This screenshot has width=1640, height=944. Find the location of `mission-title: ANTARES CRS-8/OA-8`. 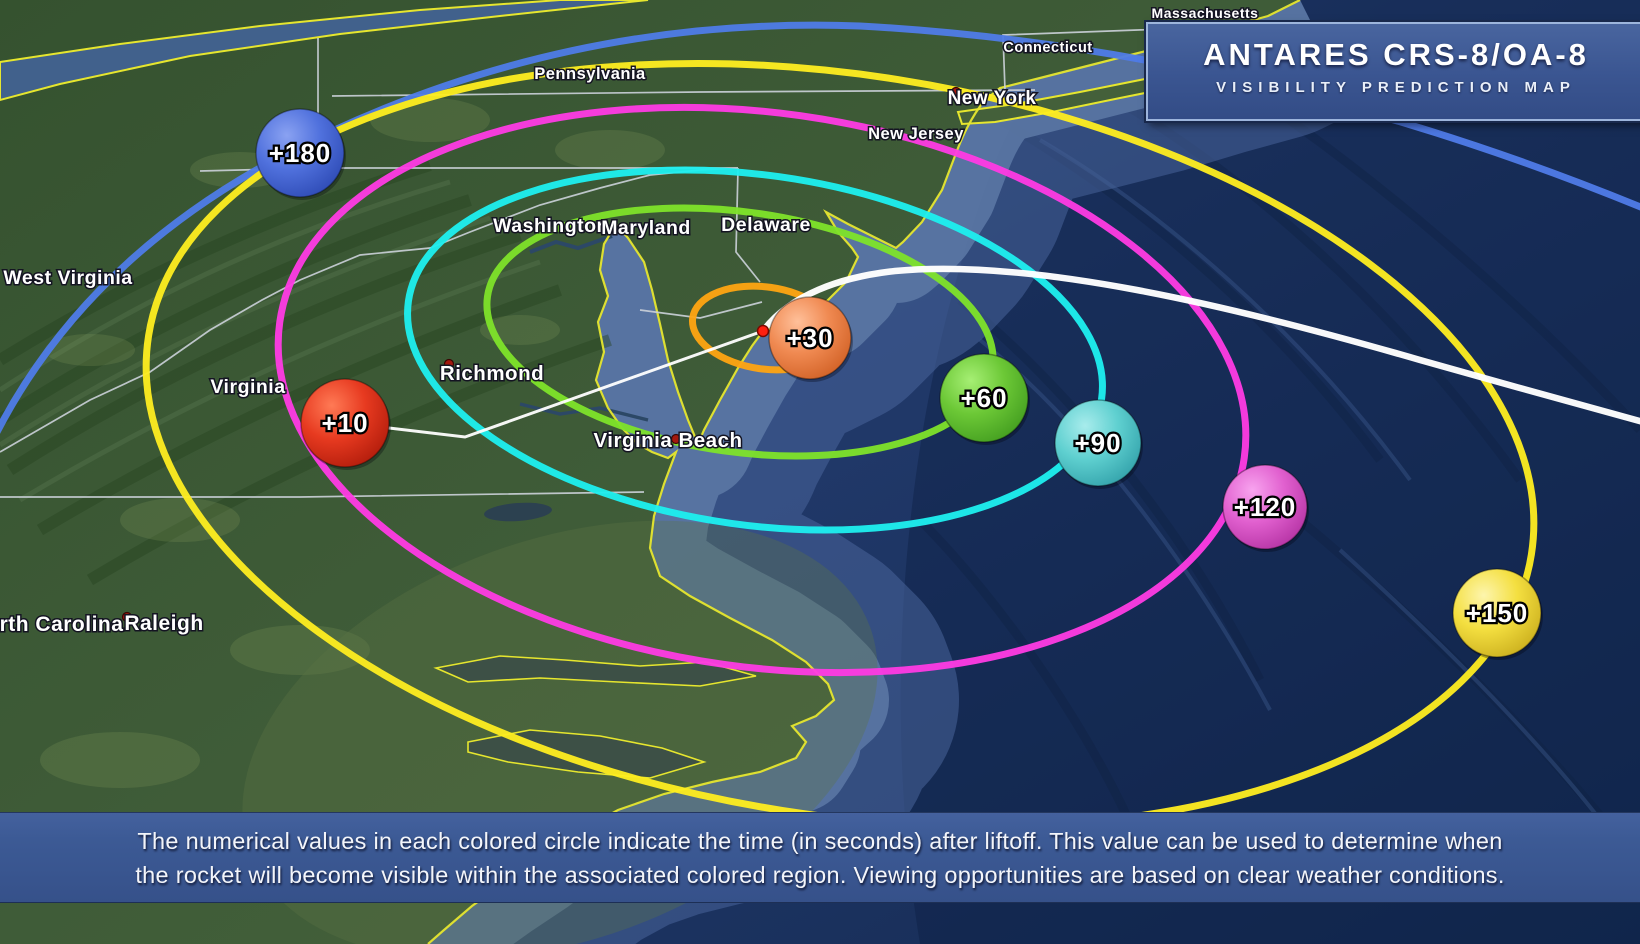

mission-title: ANTARES CRS-8/OA-8 is located at coordinates (1396, 54).